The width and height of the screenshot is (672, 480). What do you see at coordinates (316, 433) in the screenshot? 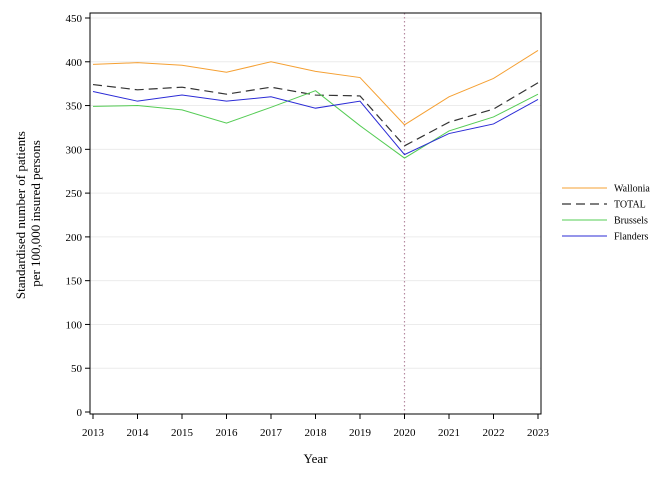
I see `x-tick-label: 2018` at bounding box center [316, 433].